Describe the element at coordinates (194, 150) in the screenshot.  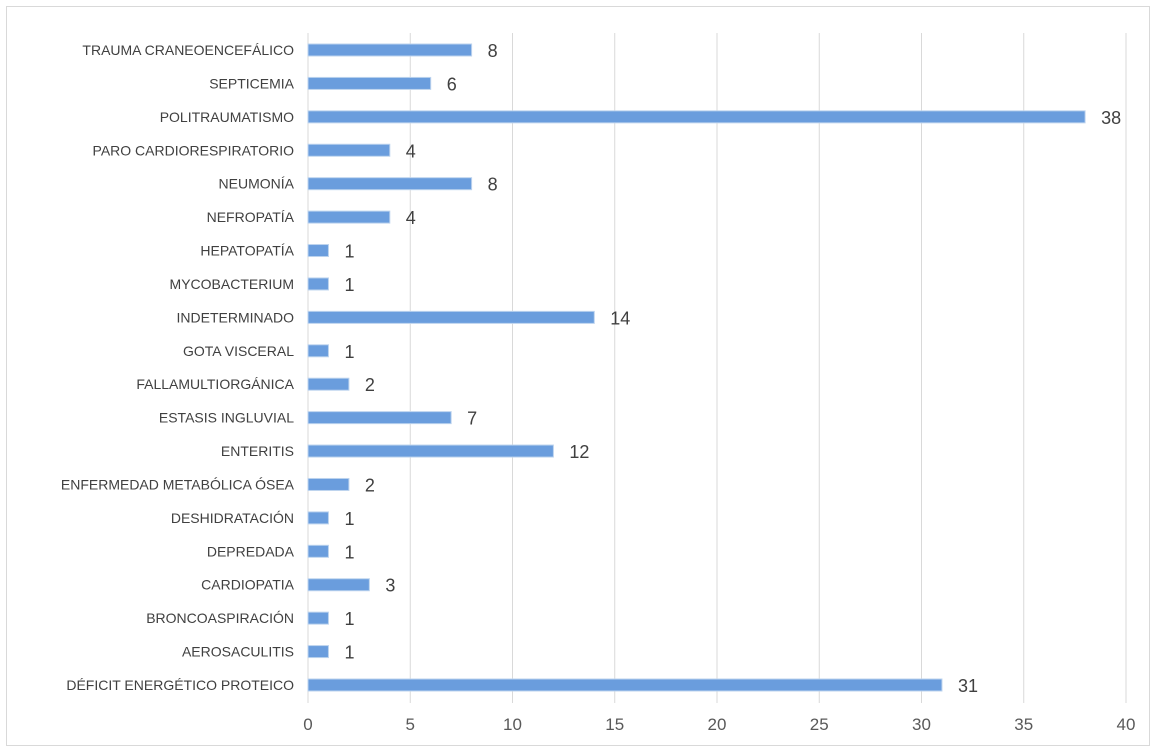
I see `category-label: PARO CARDIORESPIRATORIO` at that location.